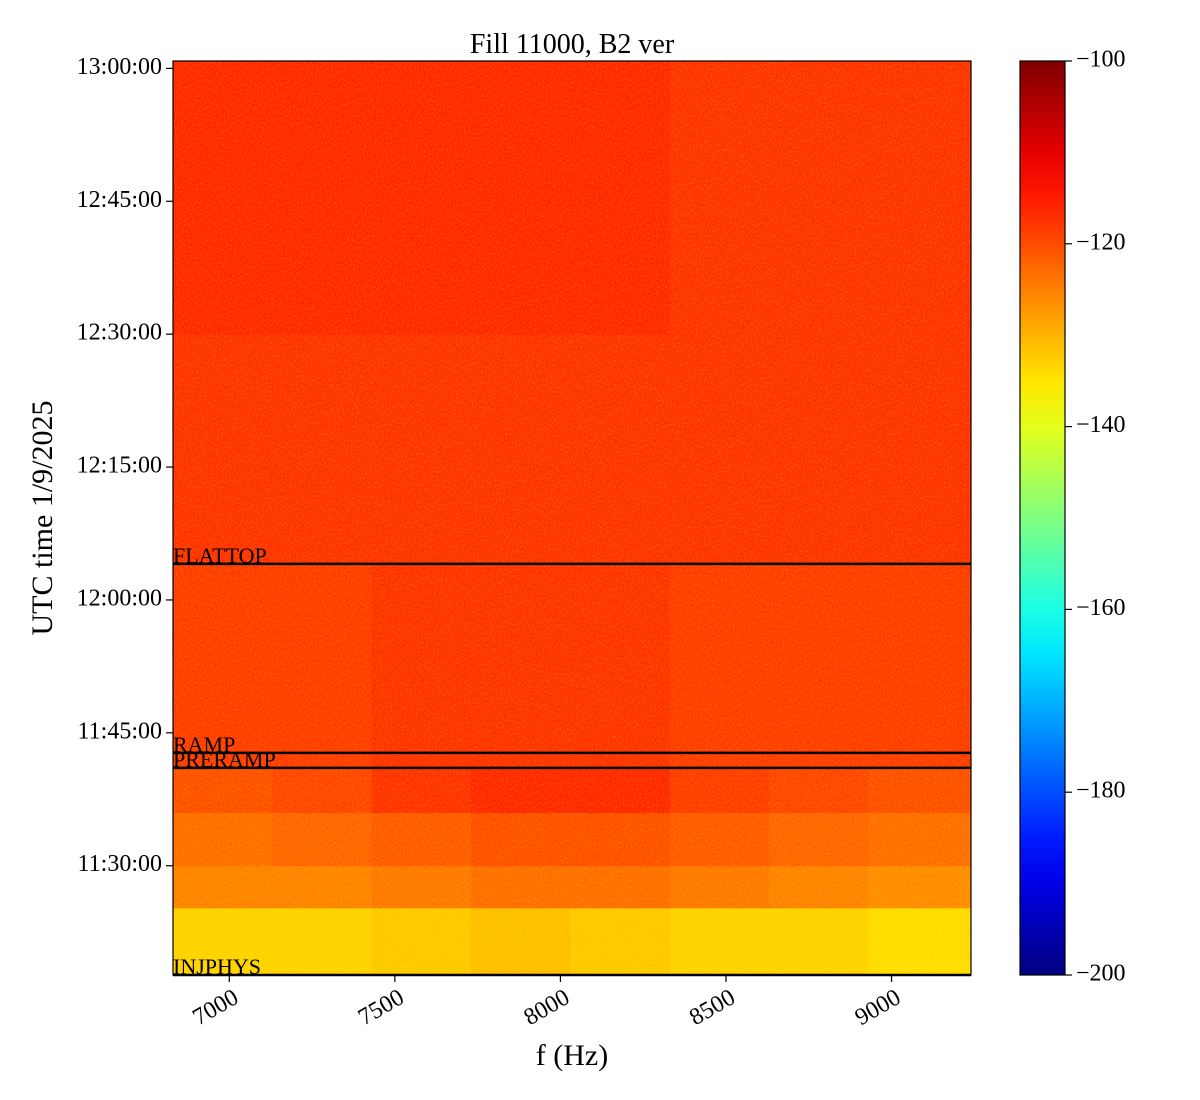 The width and height of the screenshot is (1200, 1100). I want to click on event-label: RAMP, so click(204, 744).